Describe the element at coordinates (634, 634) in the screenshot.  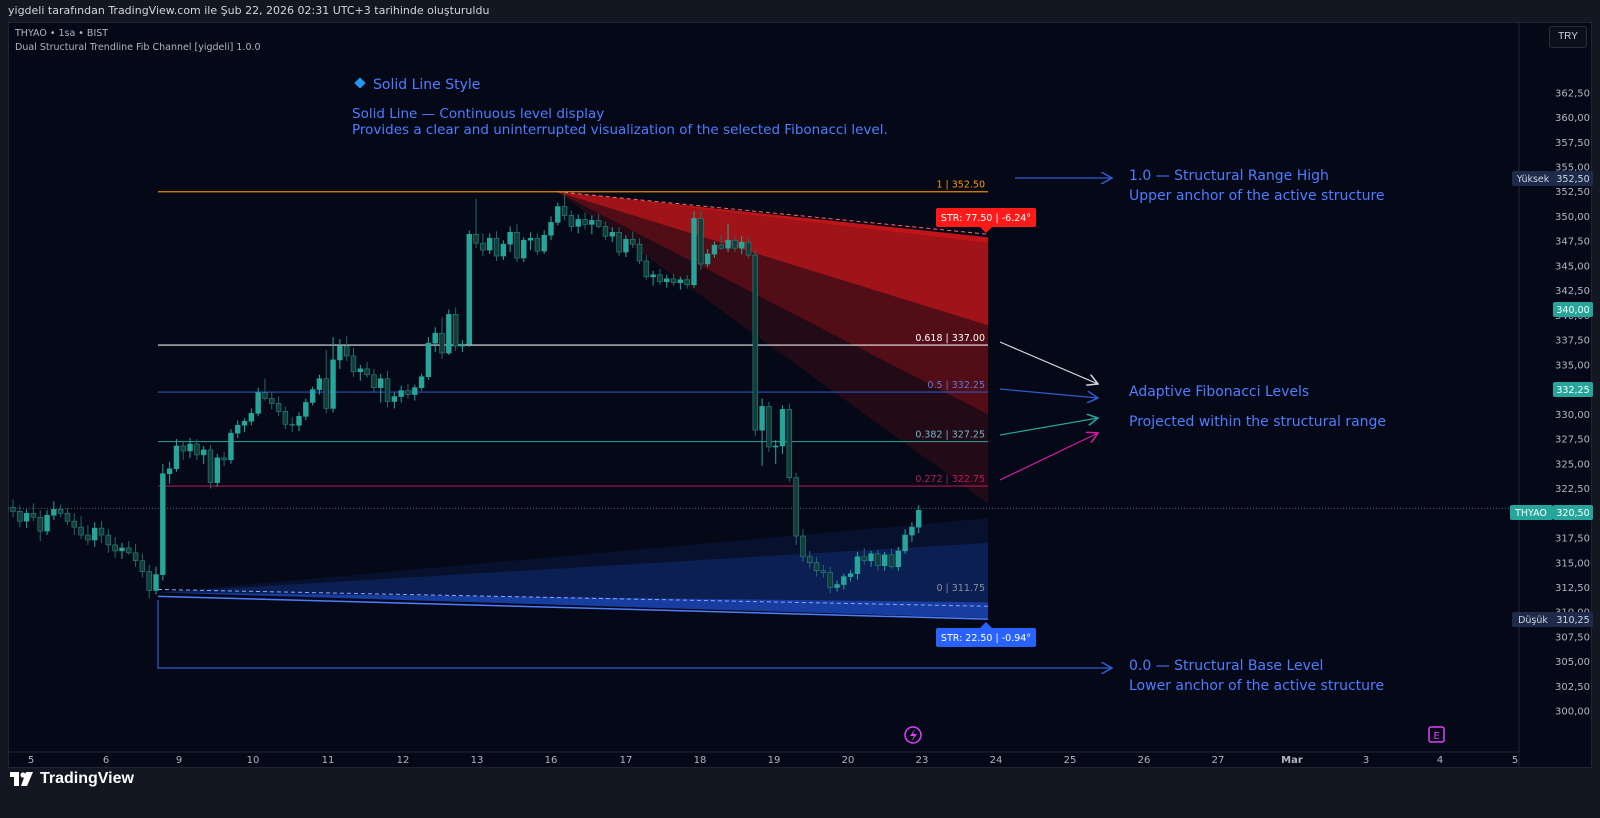
I see `base-level-bracket` at that location.